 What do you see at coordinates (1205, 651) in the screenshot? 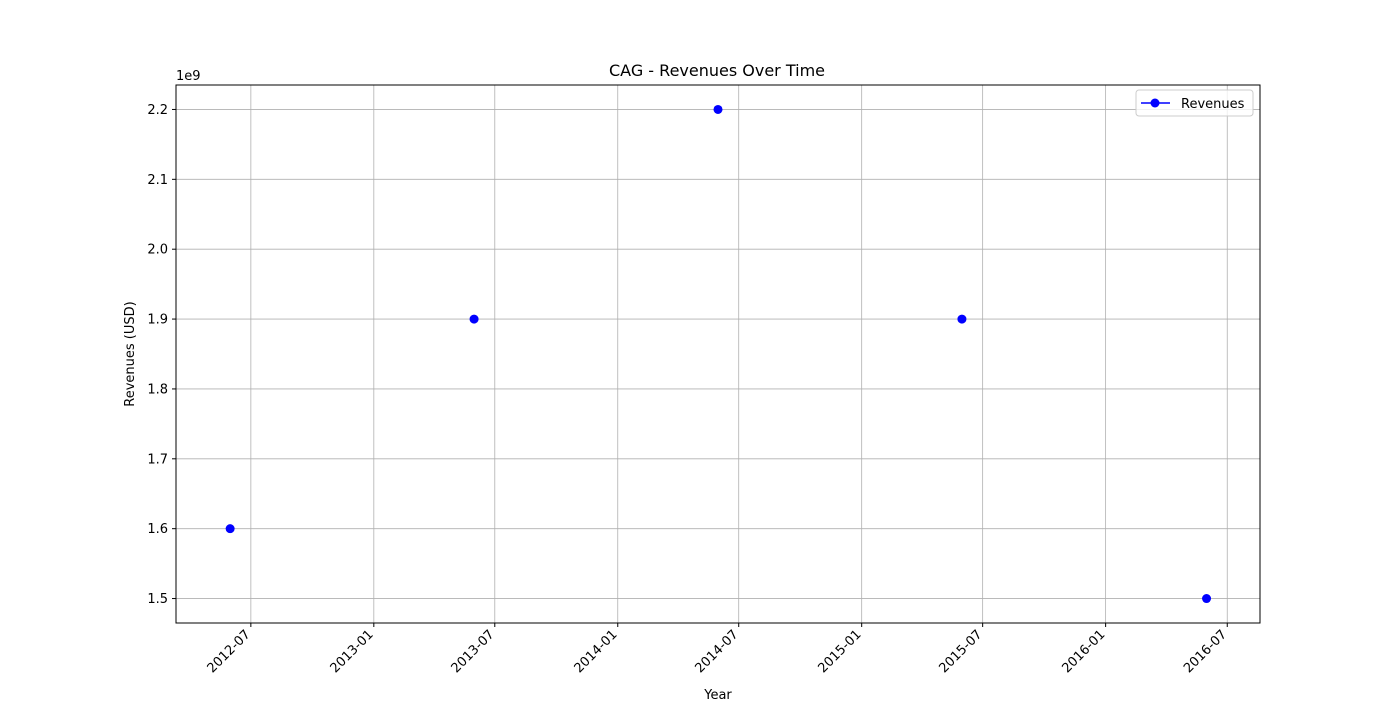
I see `x-tick-label: 2016-07` at bounding box center [1205, 651].